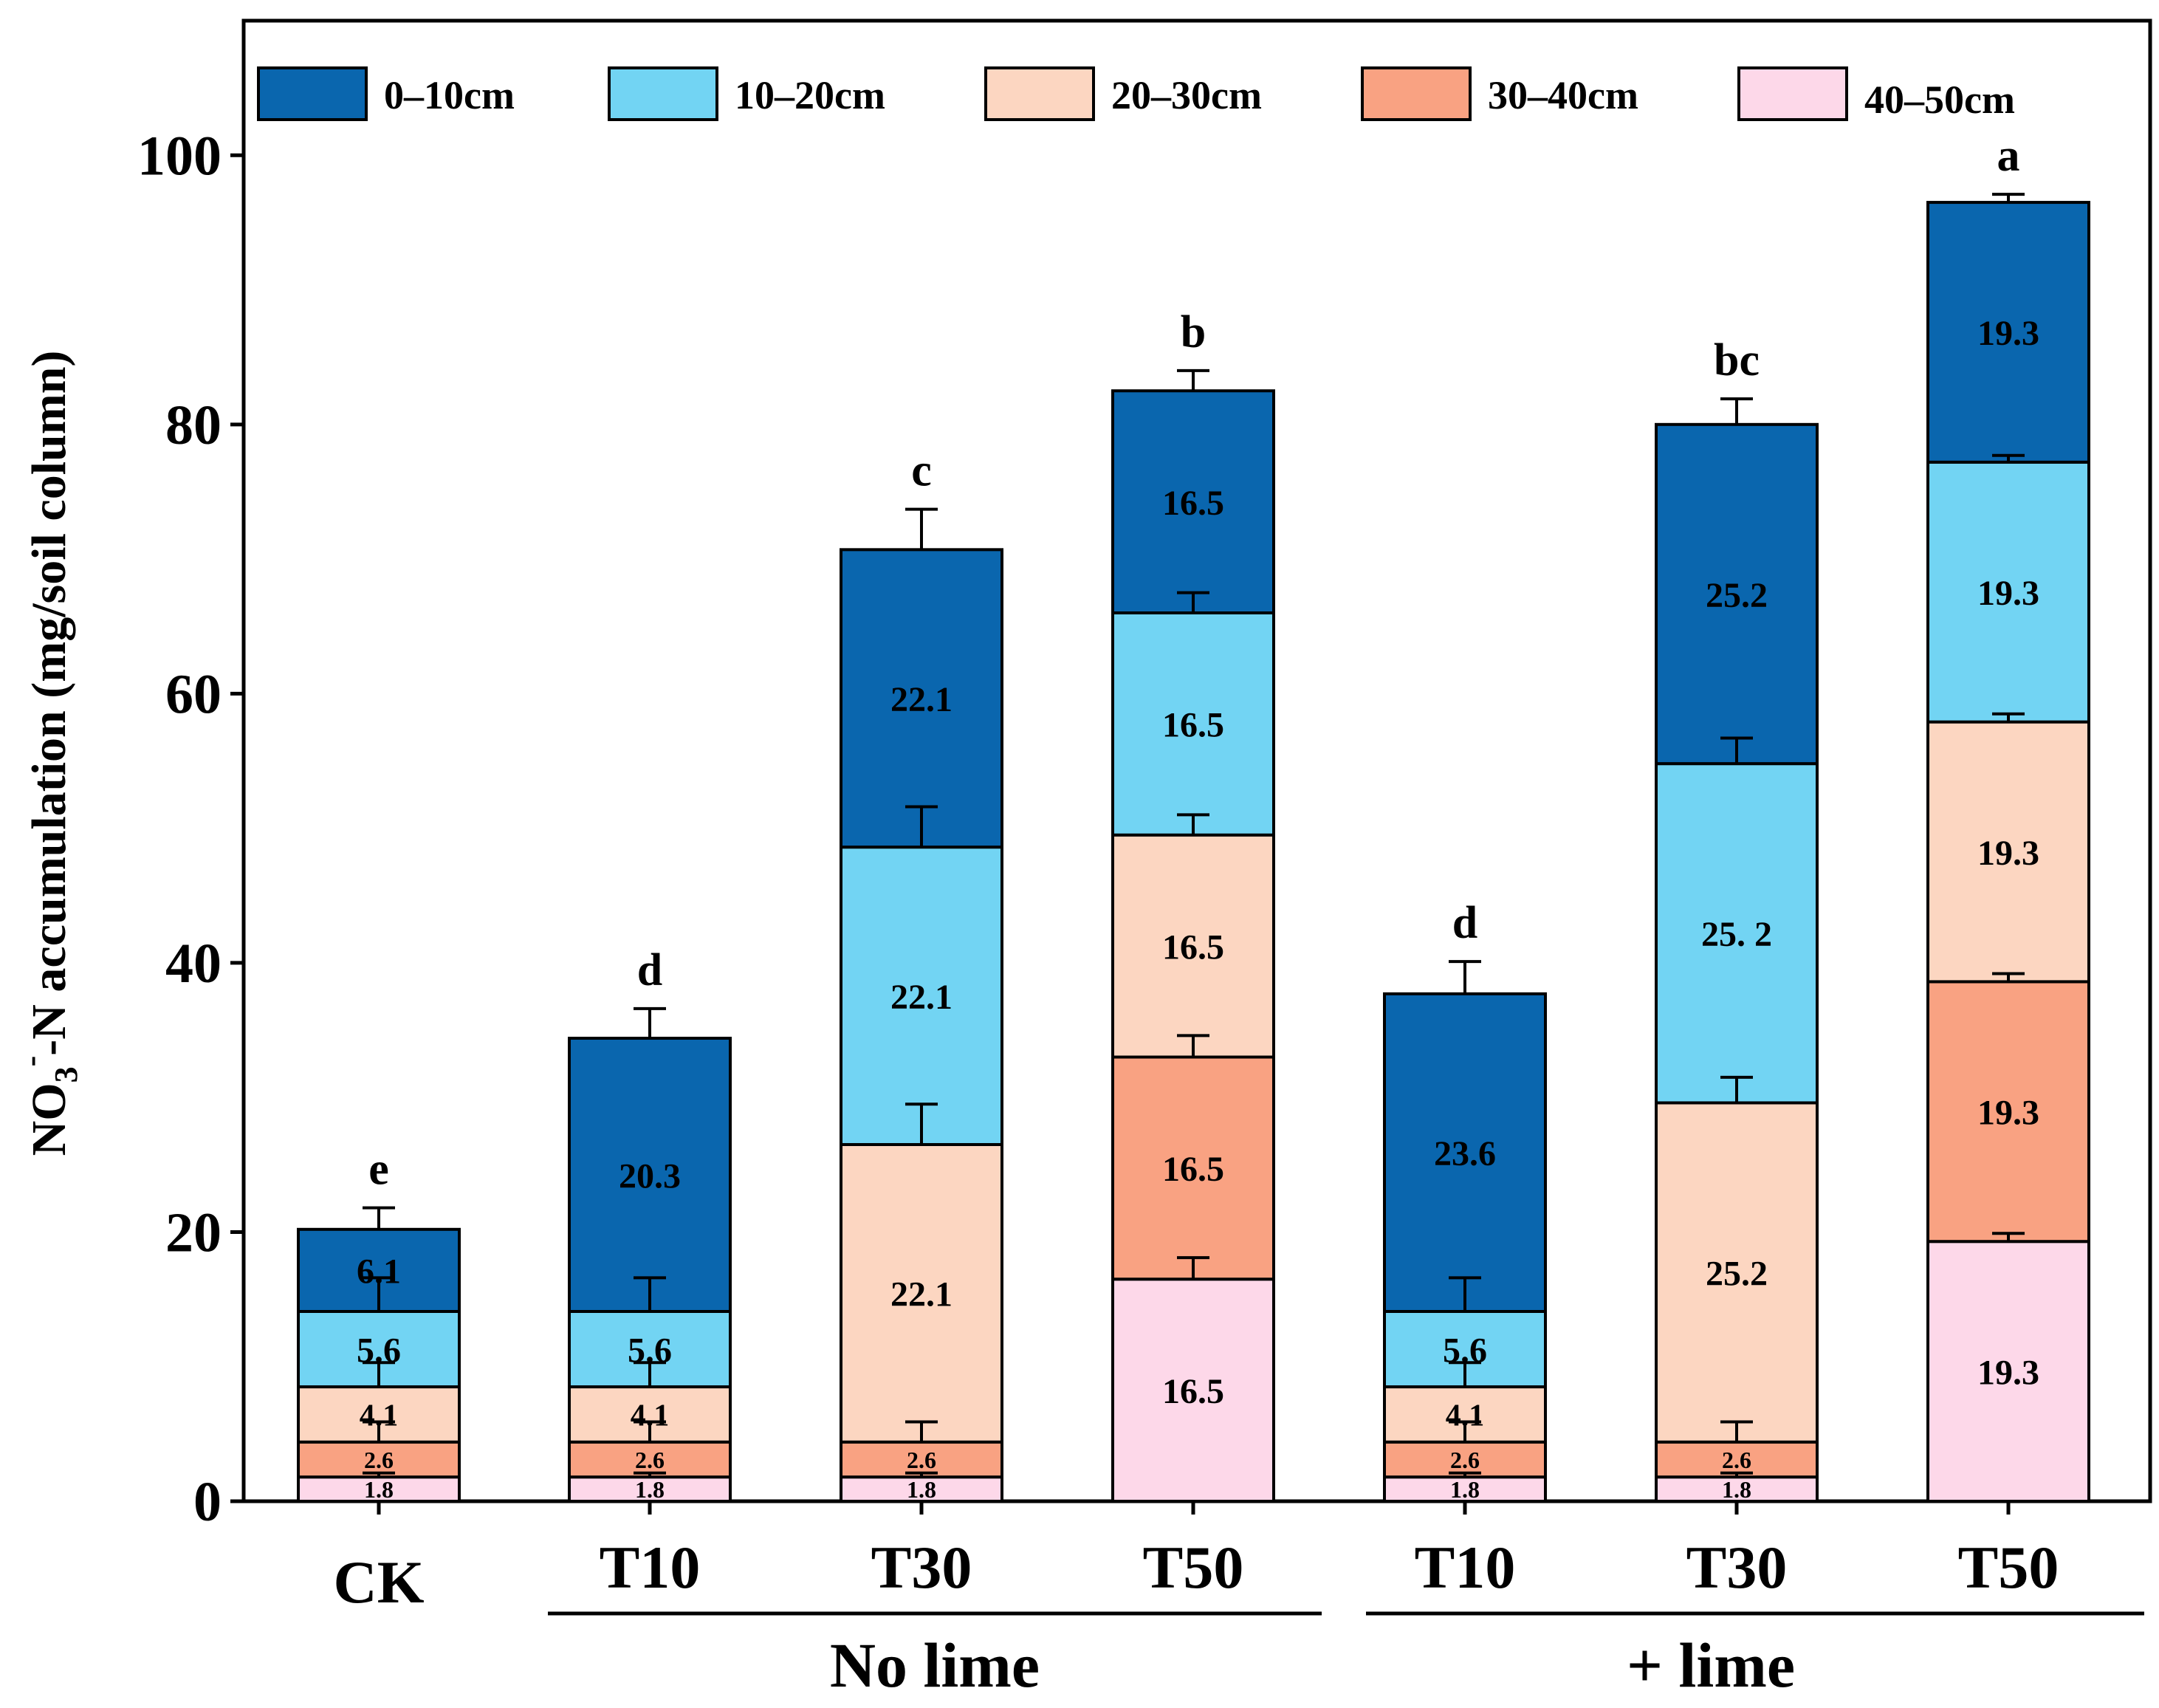 The width and height of the screenshot is (2159, 1708). Describe the element at coordinates (935, 1666) in the screenshot. I see `group-label: No lime` at that location.